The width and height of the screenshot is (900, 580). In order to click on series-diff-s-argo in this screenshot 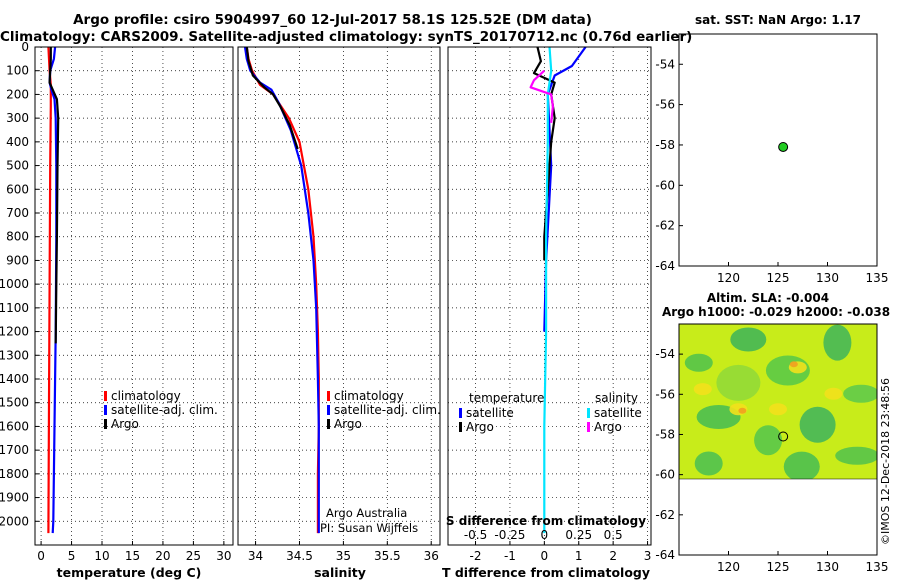, I will do `click(542, 96)`.